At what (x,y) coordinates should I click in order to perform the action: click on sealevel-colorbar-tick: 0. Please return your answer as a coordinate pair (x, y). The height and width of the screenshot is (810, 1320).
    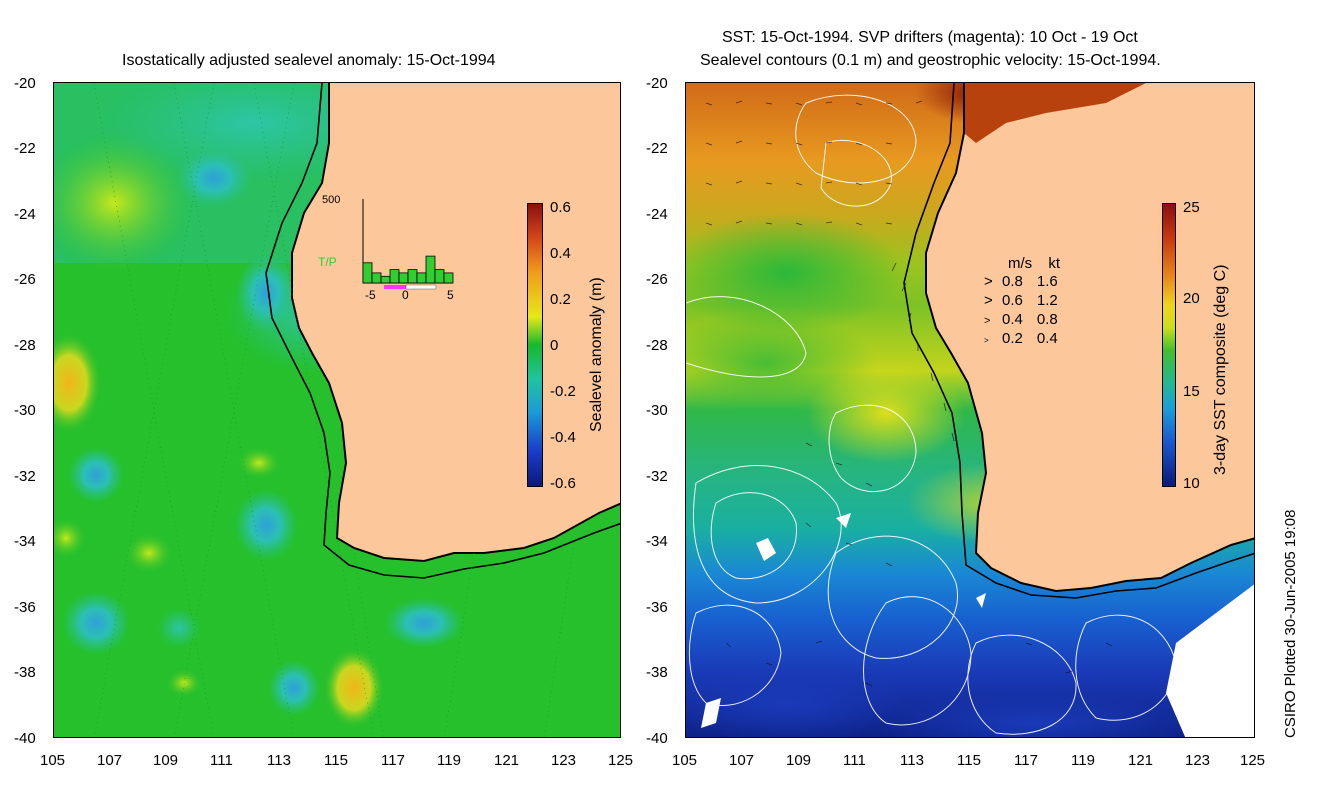
    Looking at the image, I should click on (554, 345).